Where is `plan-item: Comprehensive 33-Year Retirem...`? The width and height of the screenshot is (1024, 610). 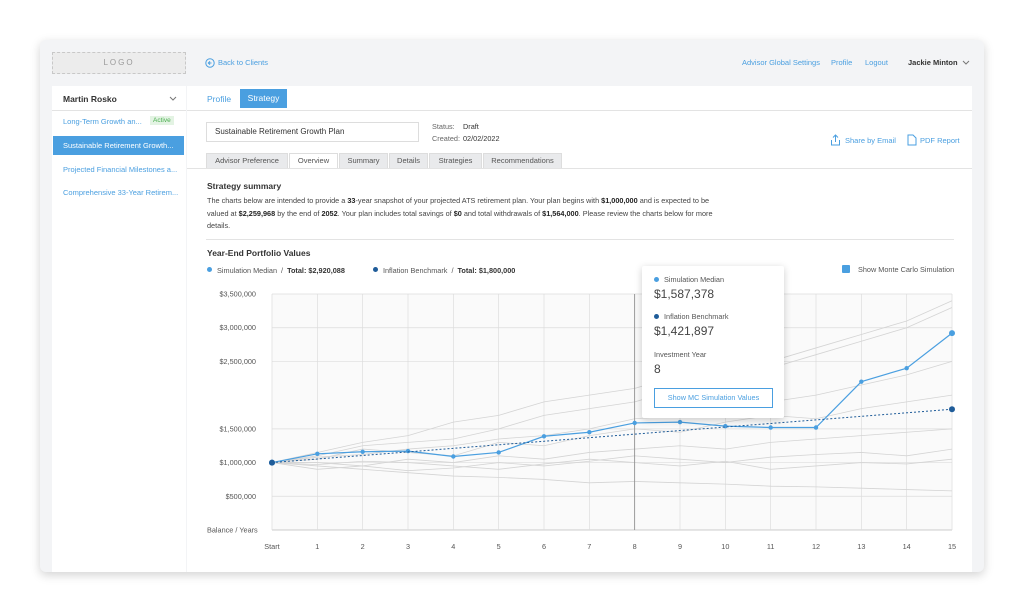 plan-item: Comprehensive 33-Year Retirem... is located at coordinates (121, 192).